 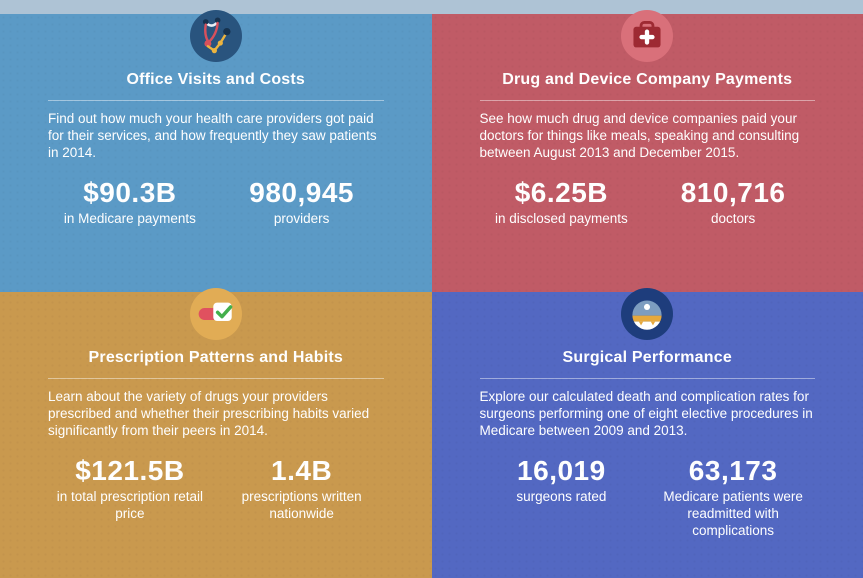 What do you see at coordinates (733, 218) in the screenshot?
I see `stat-label: doctors` at bounding box center [733, 218].